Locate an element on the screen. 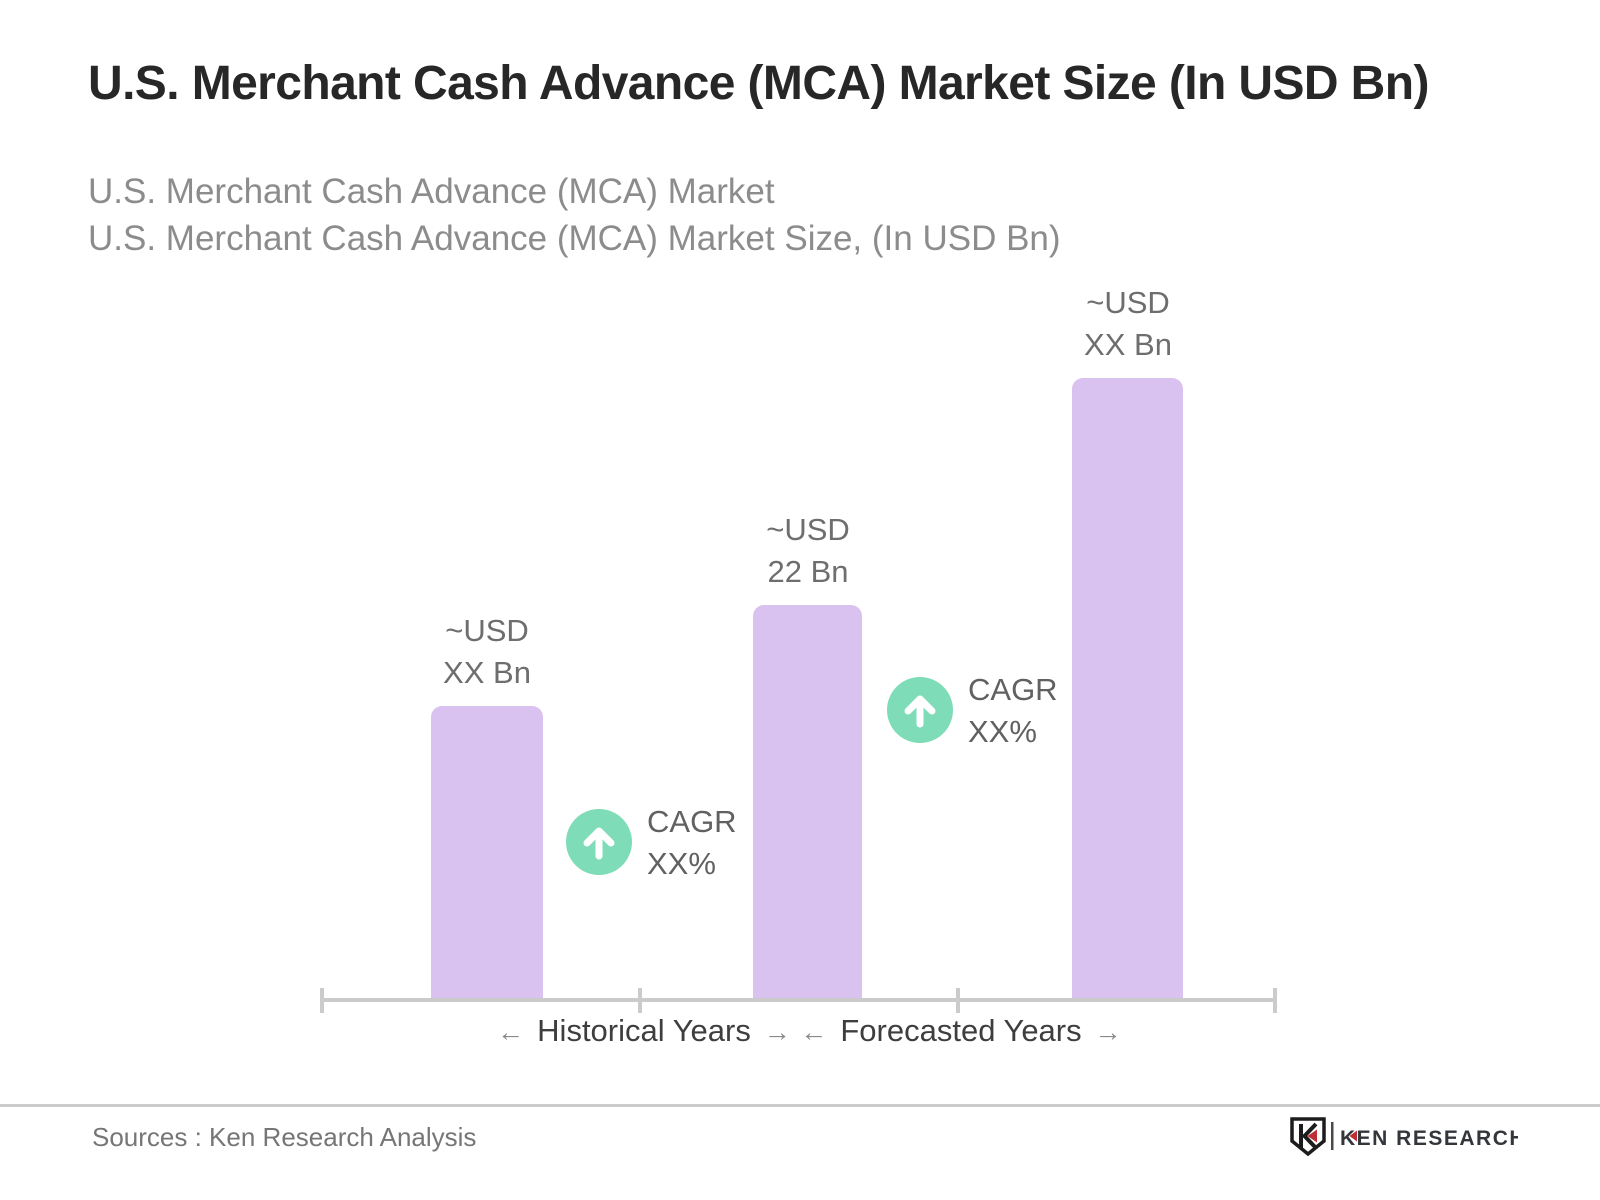  x-axis-label-text: Forecasted Years is located at coordinates (961, 1030).